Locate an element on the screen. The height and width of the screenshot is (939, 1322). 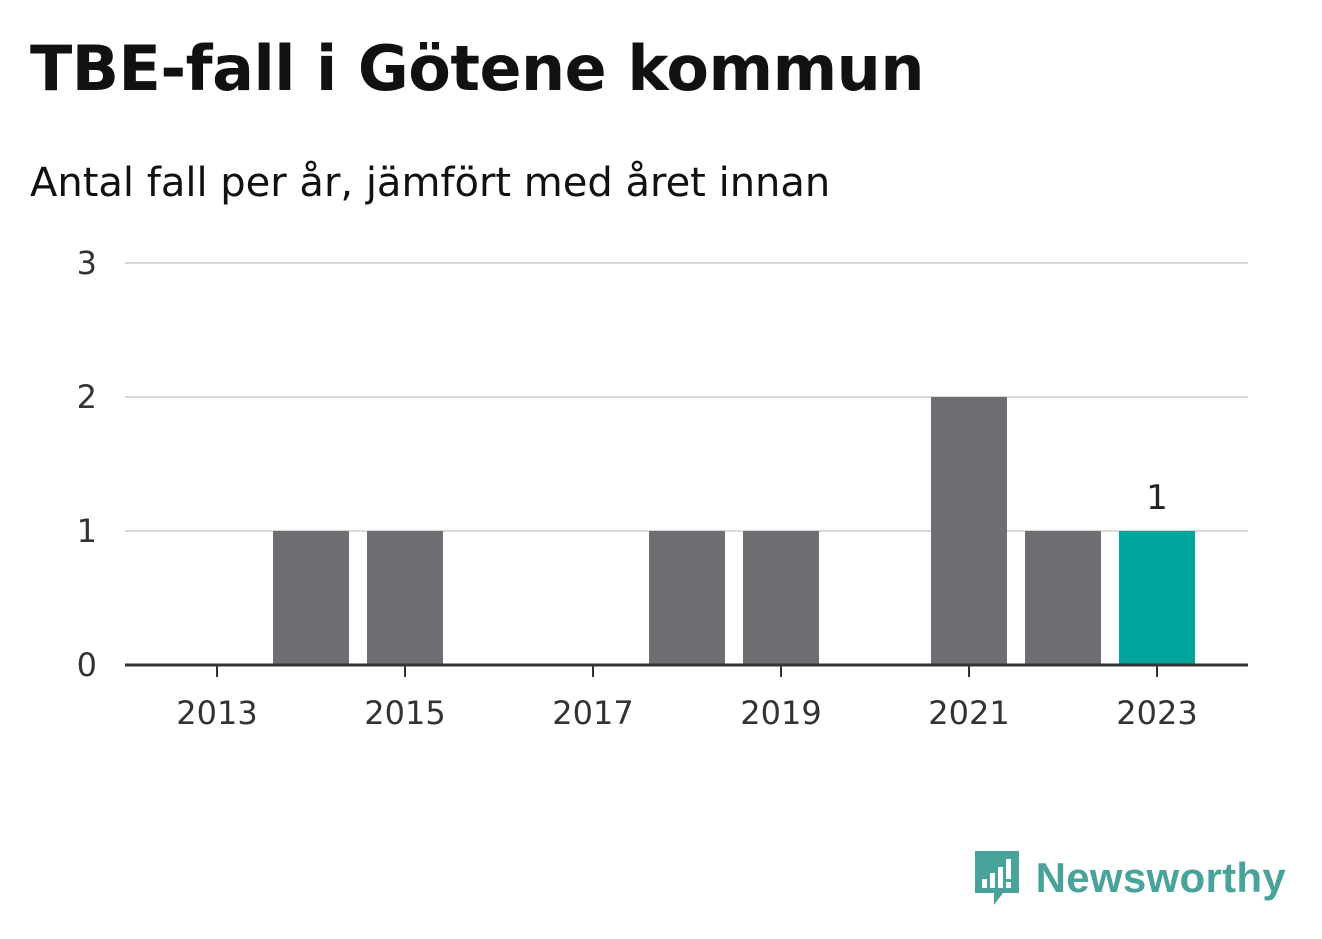
bar-2015 is located at coordinates (405, 598).